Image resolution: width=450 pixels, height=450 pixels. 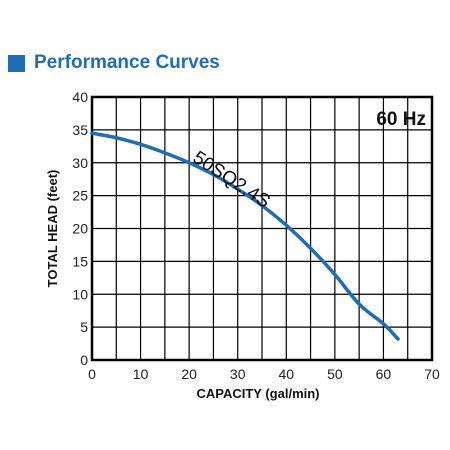 I want to click on x-tick-label: 60, so click(x=384, y=374).